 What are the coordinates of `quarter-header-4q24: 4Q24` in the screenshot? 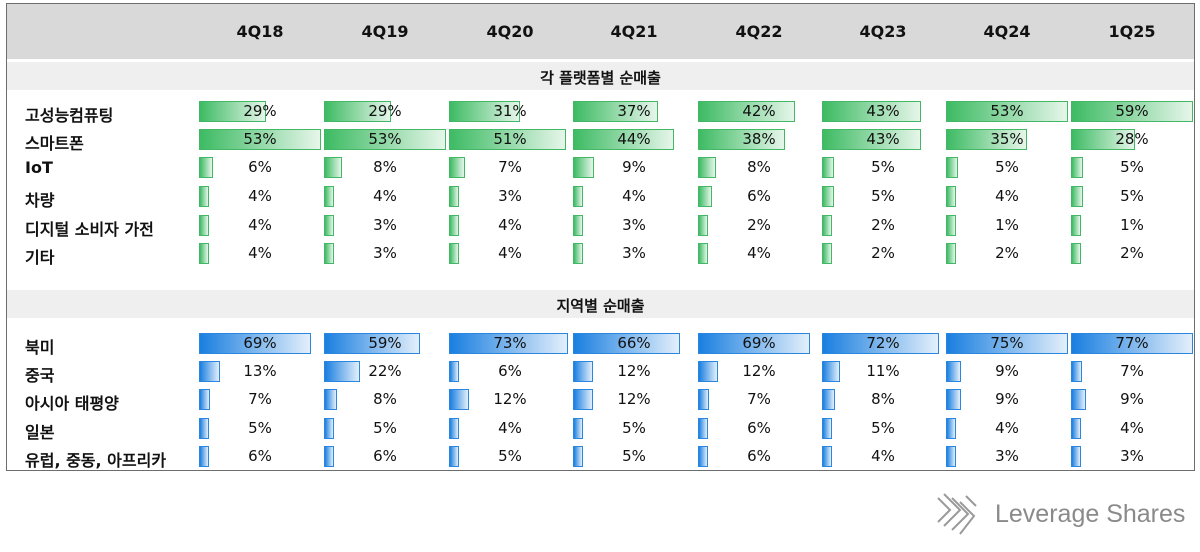 It's located at (1007, 31).